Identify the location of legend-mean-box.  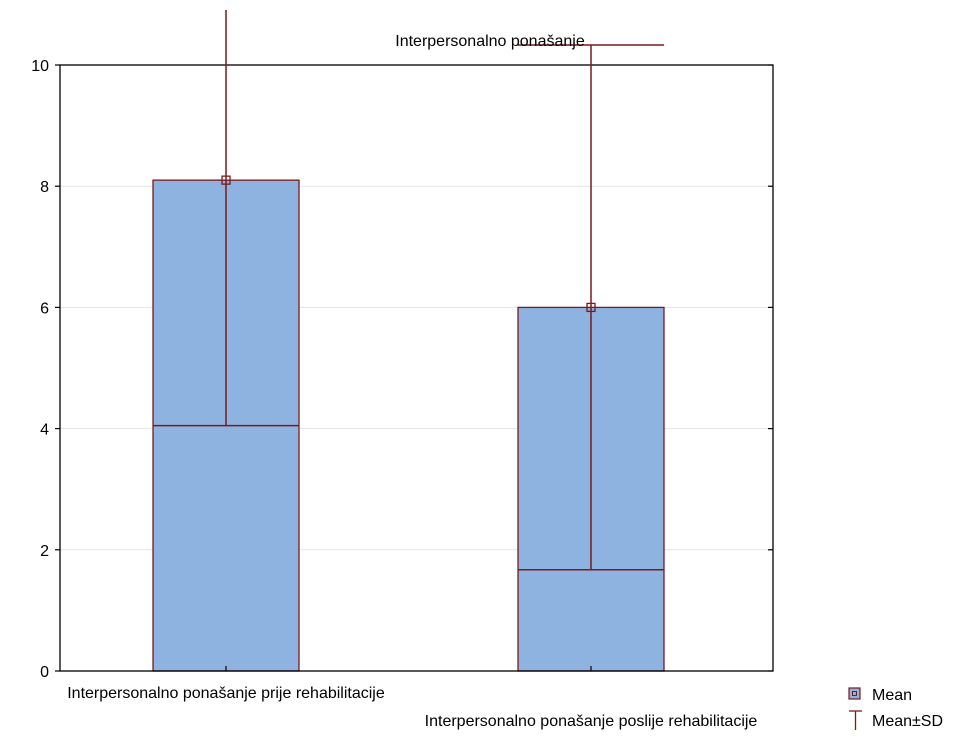
(854, 693).